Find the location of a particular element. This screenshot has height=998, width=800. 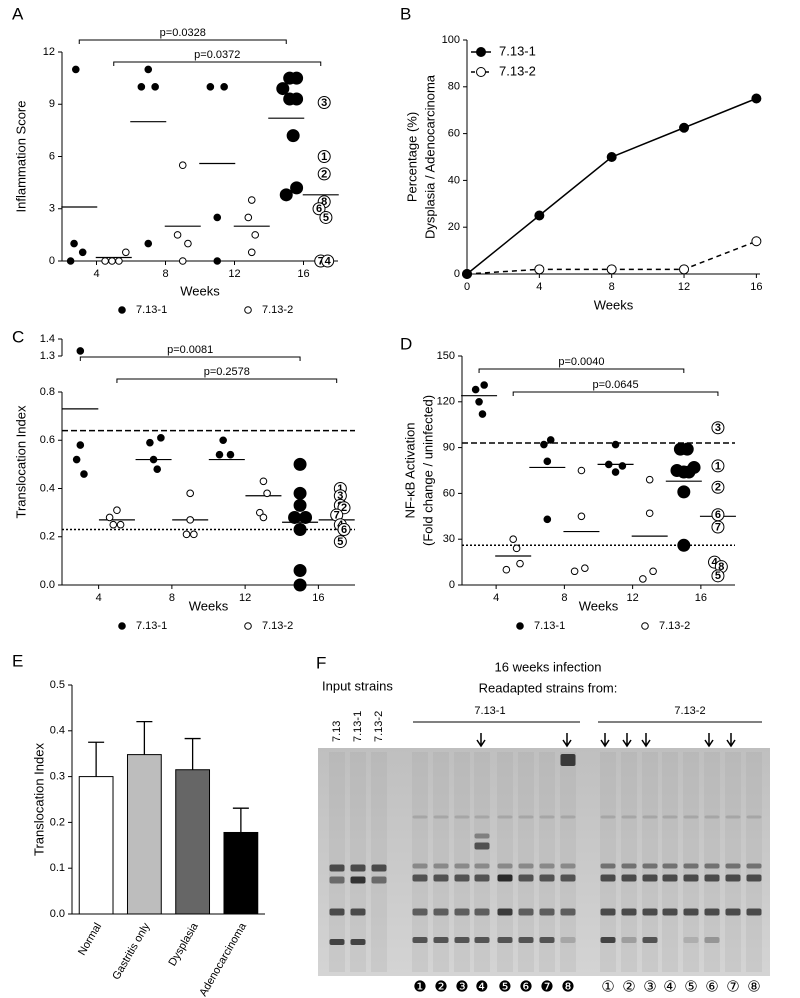

y-tick-label: 12 is located at coordinates (49, 52).